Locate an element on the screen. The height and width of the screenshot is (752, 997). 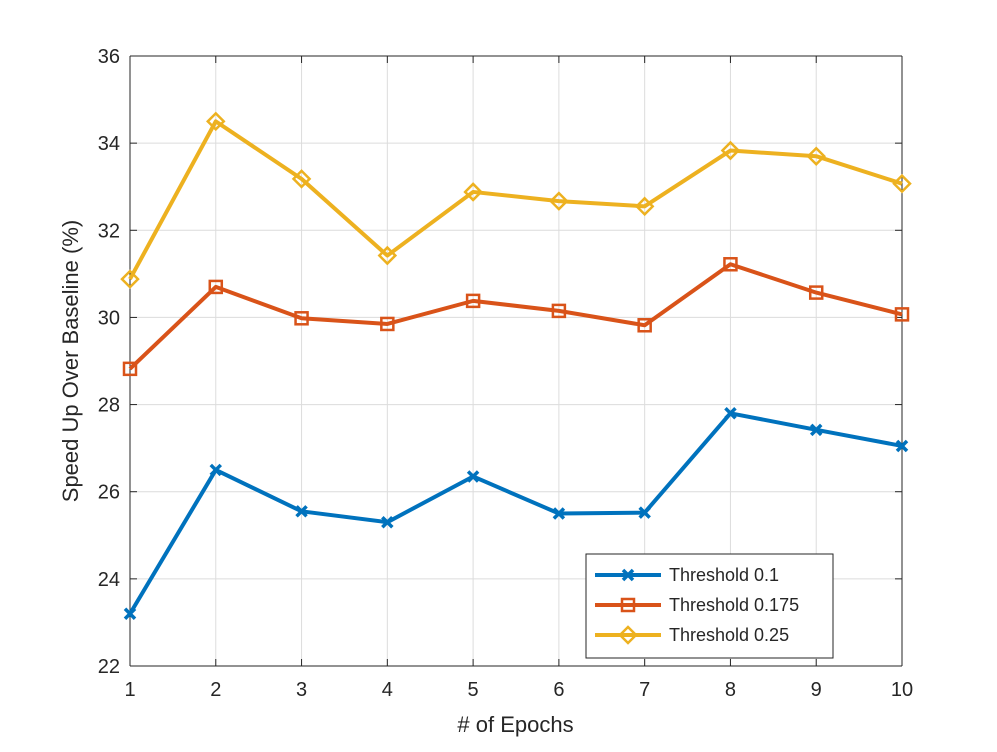
legend-entry: Threshold 0.25 is located at coordinates (692, 635).